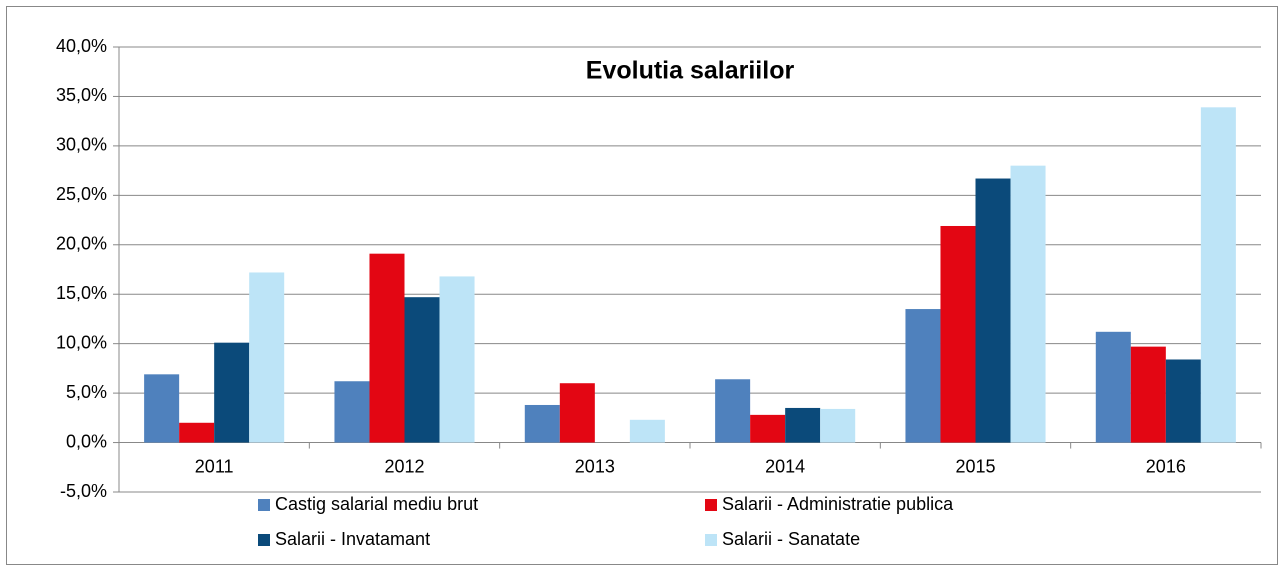 The image size is (1284, 568). Describe the element at coordinates (1166, 466) in the screenshot. I see `x-tick-label: 2016` at that location.